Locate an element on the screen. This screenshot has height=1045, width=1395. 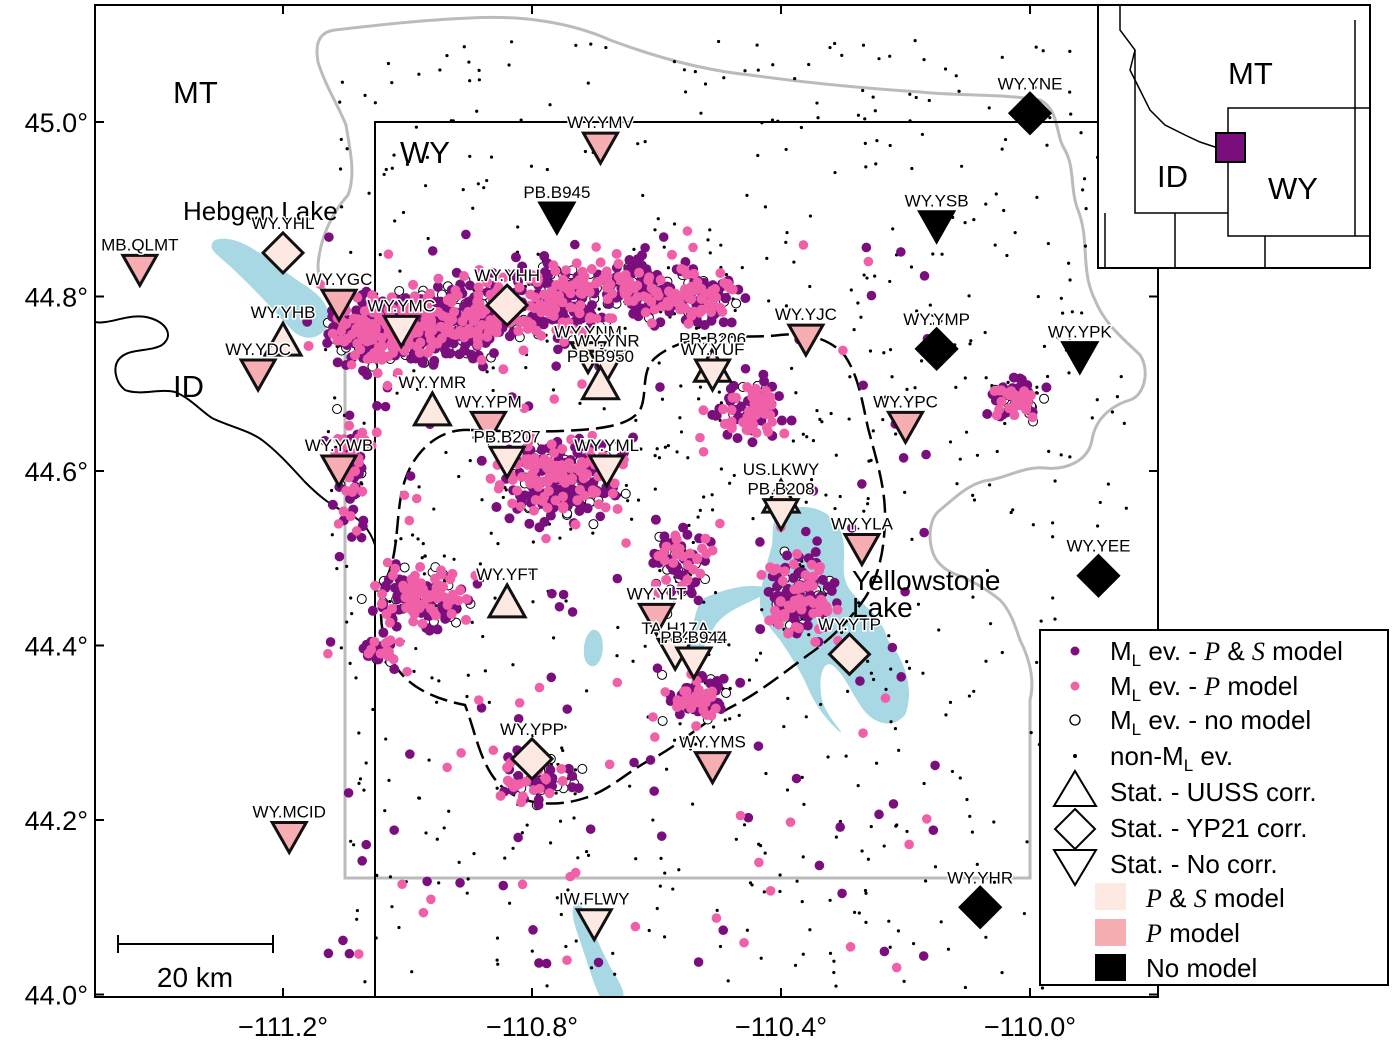
y-tick-label: 44.8° is located at coordinates (56, 298).